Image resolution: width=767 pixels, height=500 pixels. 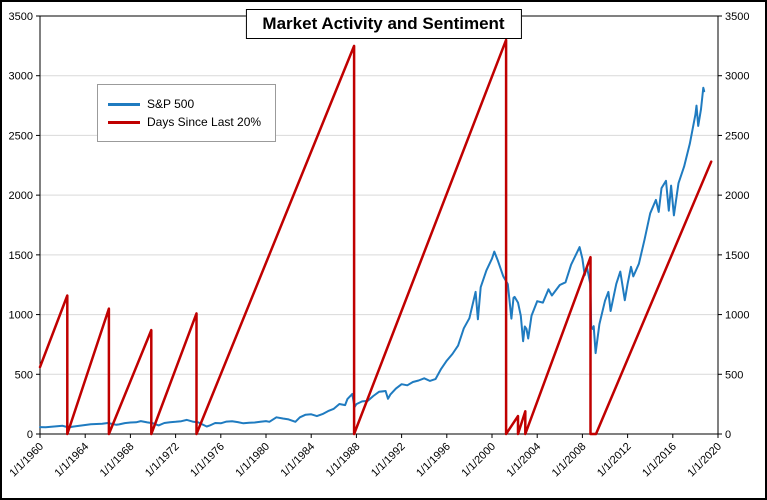 I want to click on x-axis-label: 1/1/1964, so click(x=72, y=460).